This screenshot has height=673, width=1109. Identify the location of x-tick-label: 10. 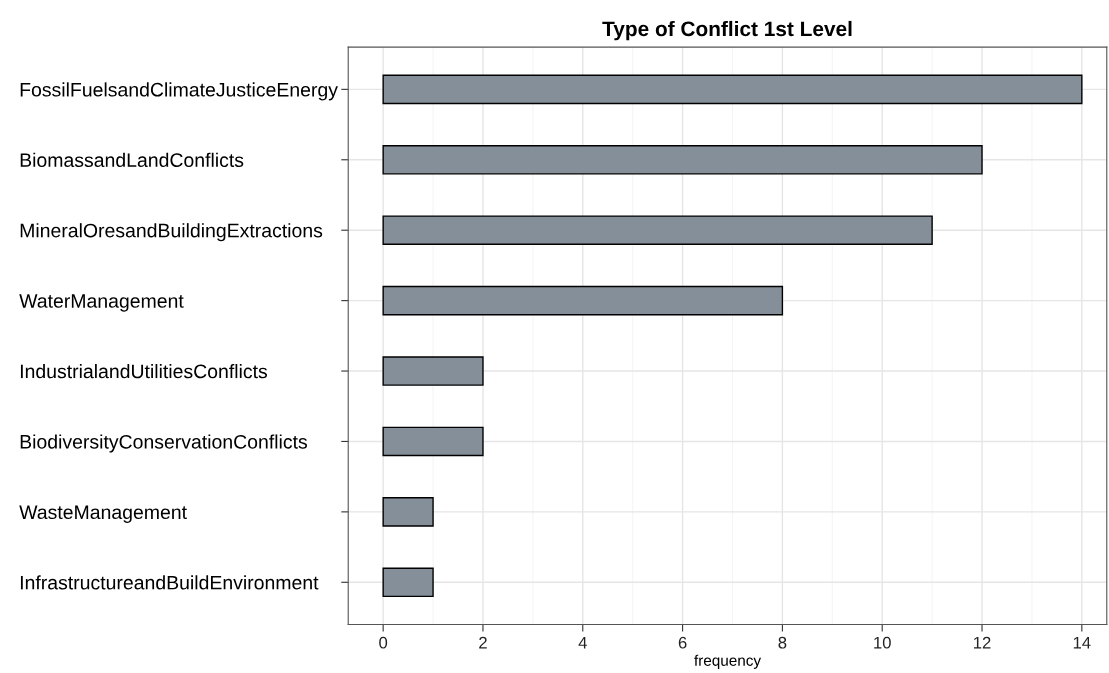
(882, 642).